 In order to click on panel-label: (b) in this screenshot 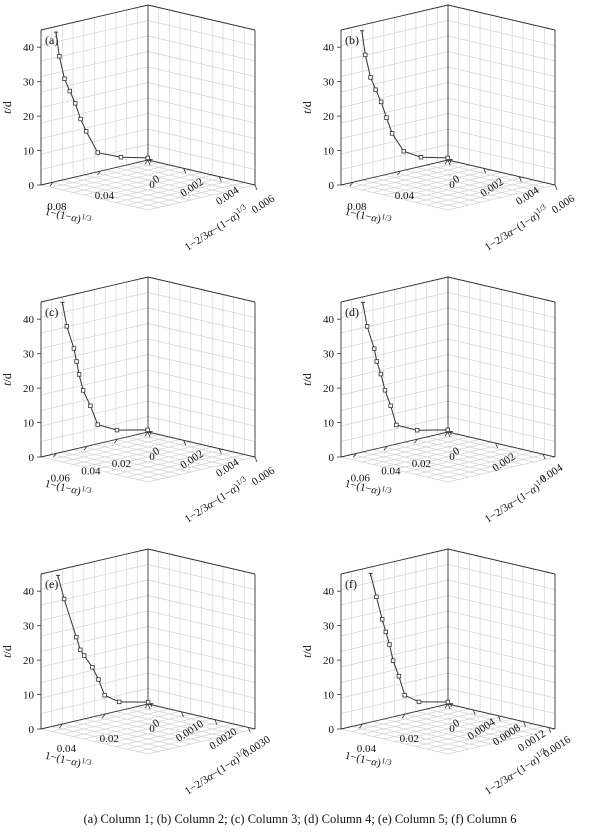, I will do `click(352, 40)`.